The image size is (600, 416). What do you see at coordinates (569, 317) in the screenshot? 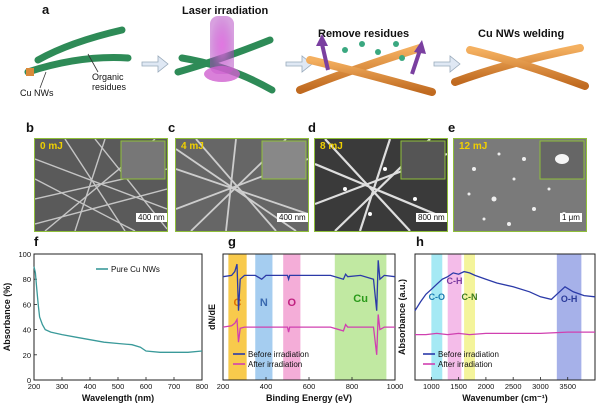
I see `band-o-h` at bounding box center [569, 317].